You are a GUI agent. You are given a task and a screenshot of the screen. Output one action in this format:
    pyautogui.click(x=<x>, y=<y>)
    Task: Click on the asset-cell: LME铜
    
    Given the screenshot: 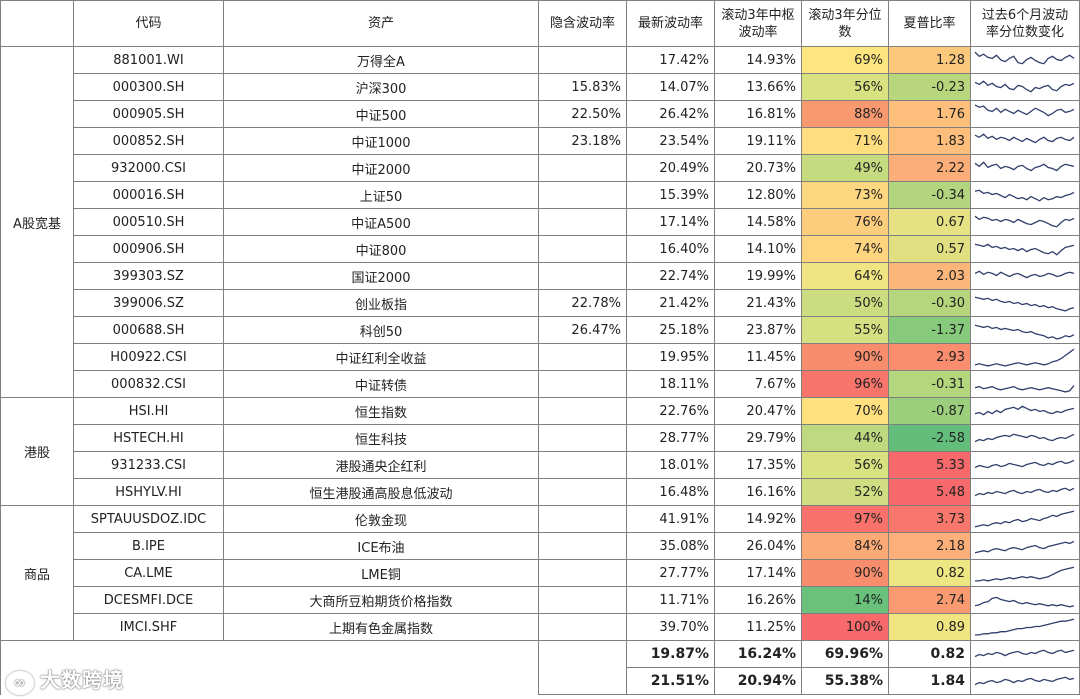 What is the action you would take?
    pyautogui.click(x=381, y=573)
    